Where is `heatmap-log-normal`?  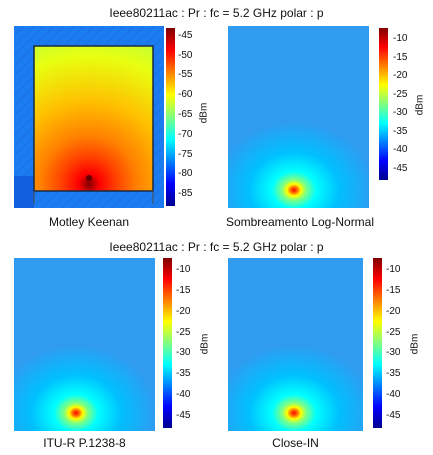 heatmap-log-normal is located at coordinates (298, 117).